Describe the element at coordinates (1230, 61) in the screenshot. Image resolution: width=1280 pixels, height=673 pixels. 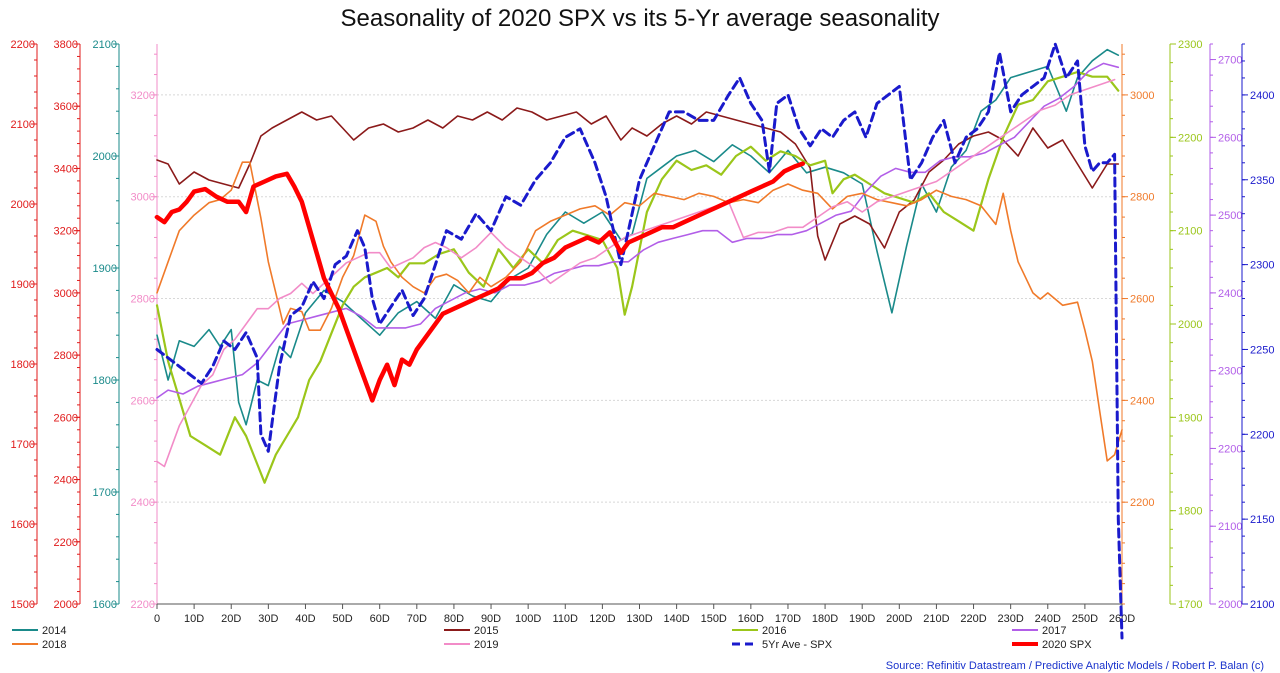
I see `y-tick-label: 2700` at that location.